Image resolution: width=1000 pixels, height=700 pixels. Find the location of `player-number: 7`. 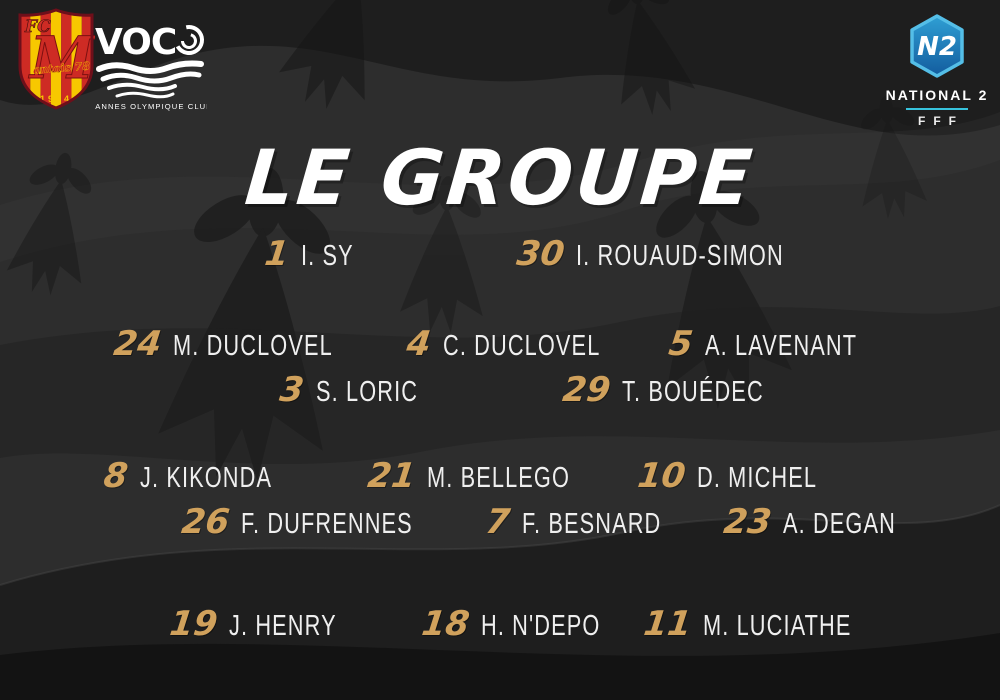

player-number: 7 is located at coordinates (498, 522).